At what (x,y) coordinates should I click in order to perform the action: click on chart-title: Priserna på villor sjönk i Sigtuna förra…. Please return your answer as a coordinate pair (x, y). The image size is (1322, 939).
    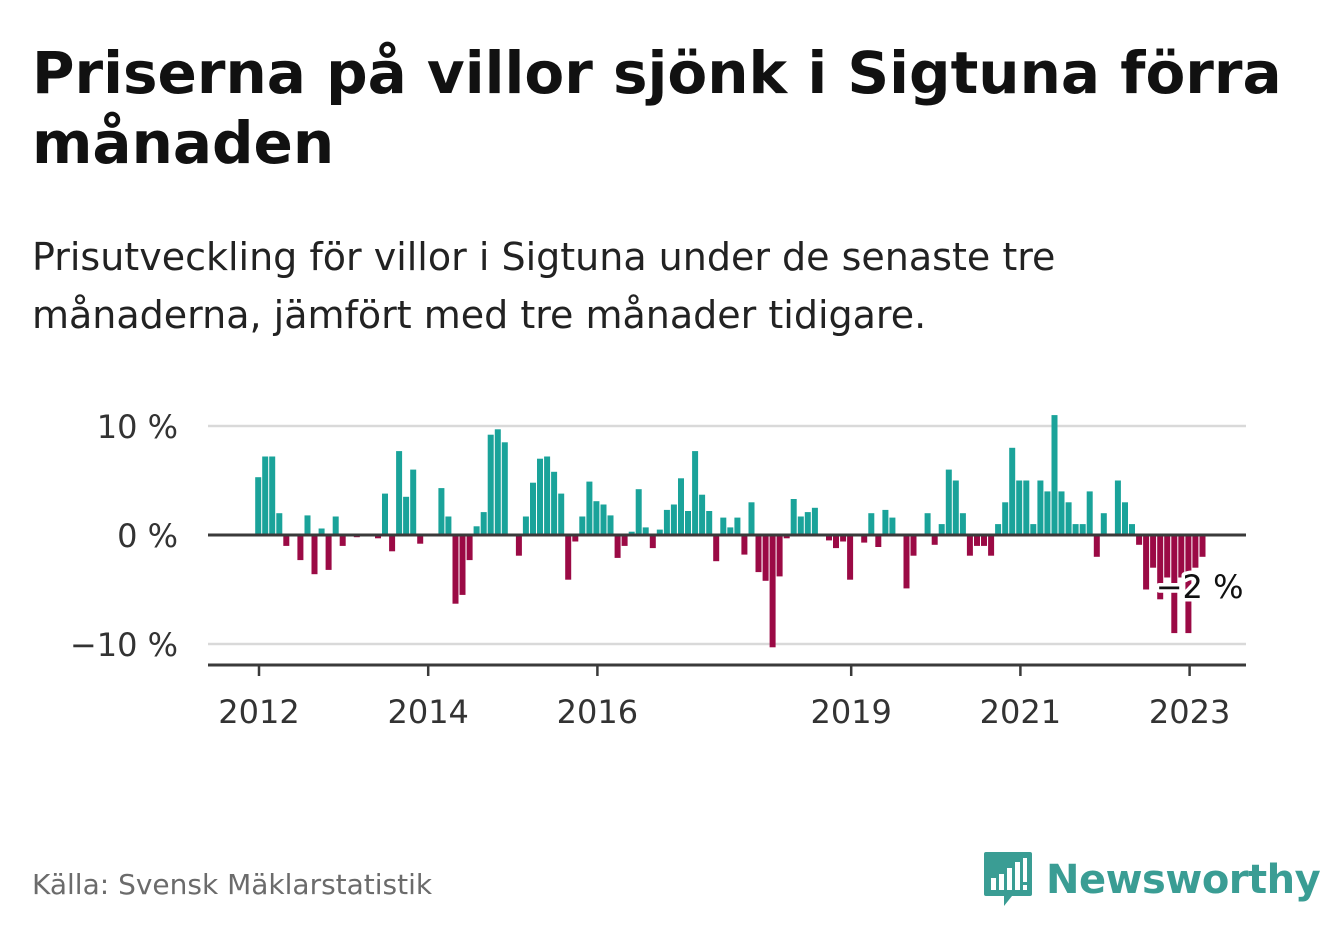
    Looking at the image, I should click on (657, 108).